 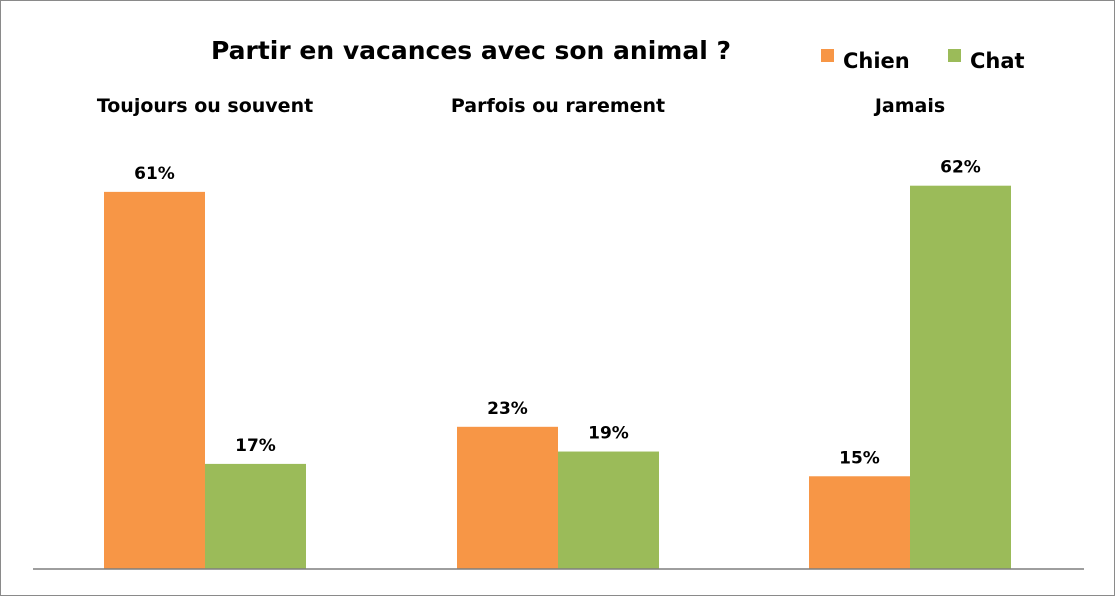 I want to click on bar-chat-parfois-ou-rarement, so click(x=608, y=510).